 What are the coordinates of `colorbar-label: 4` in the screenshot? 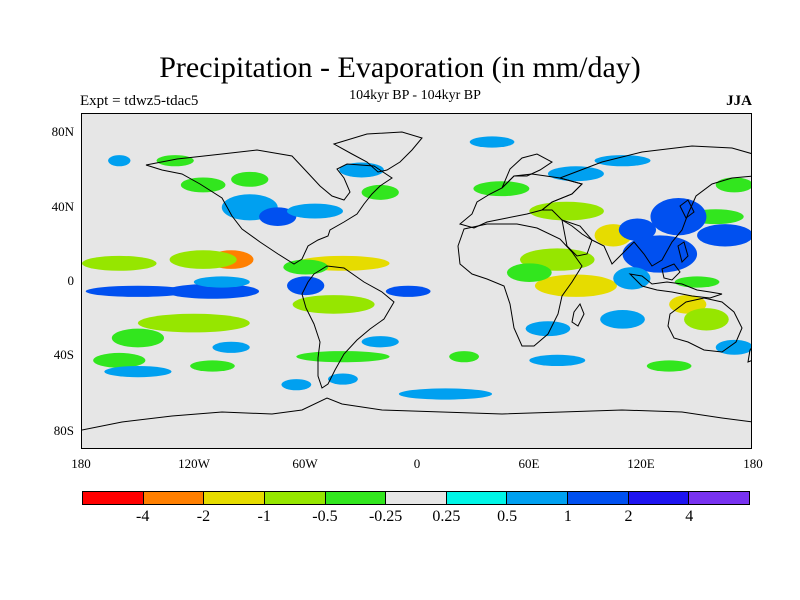 It's located at (689, 516).